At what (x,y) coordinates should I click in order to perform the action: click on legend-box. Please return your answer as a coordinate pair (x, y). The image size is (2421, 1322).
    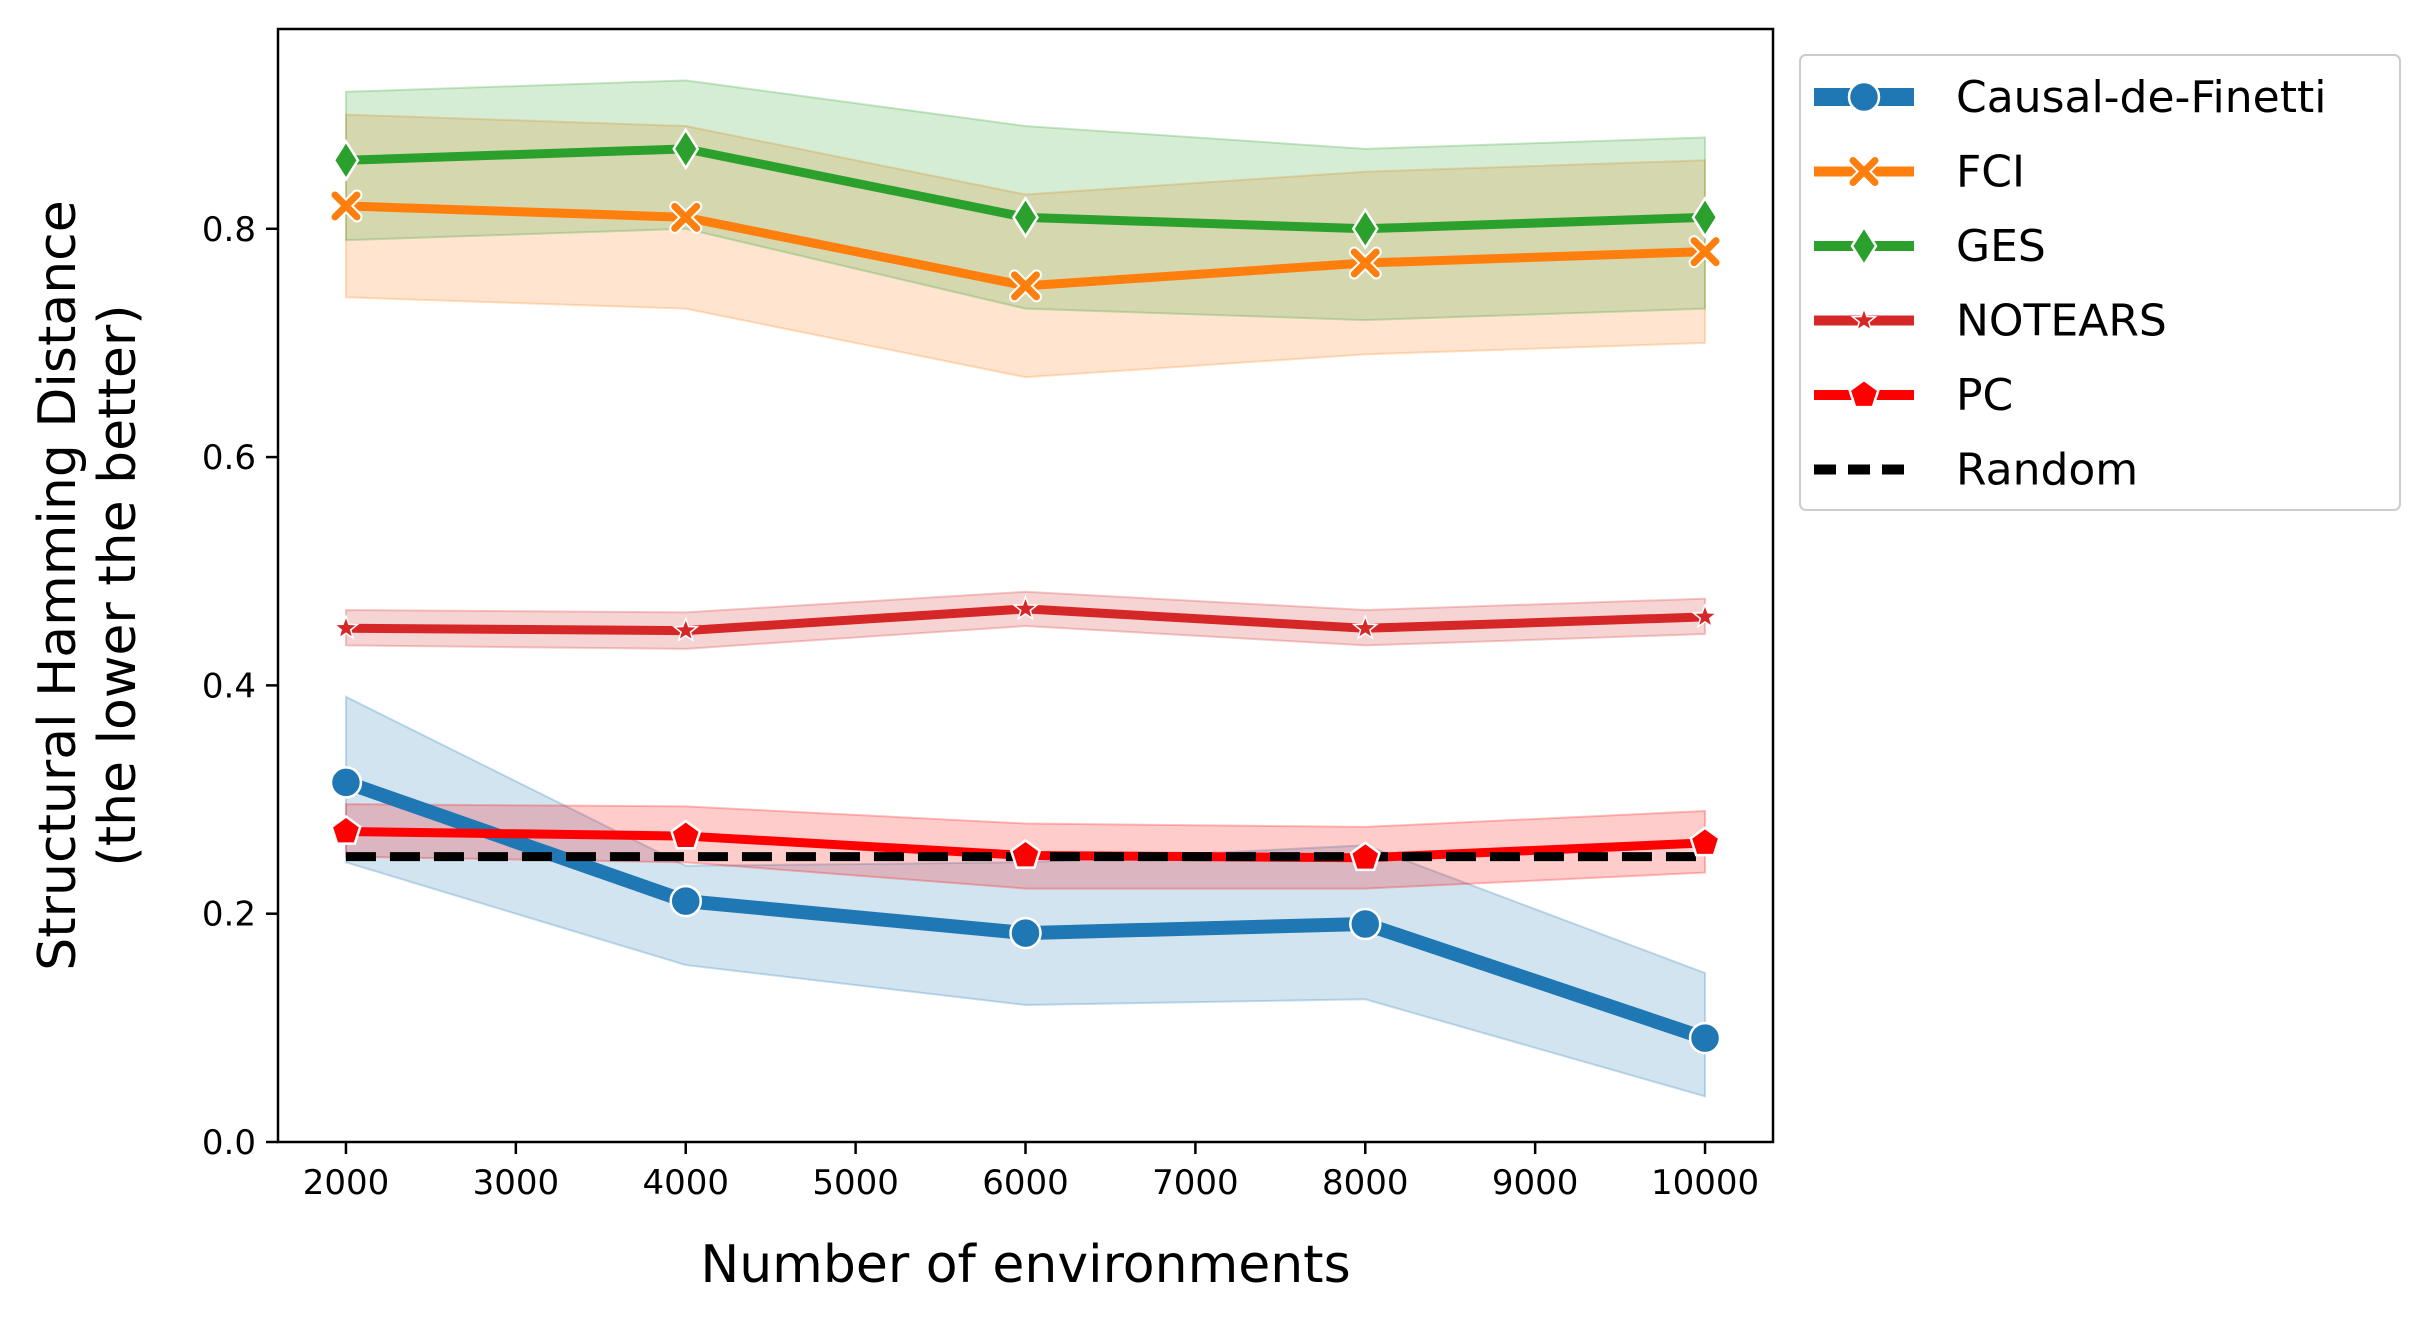
    Looking at the image, I should click on (2100, 282).